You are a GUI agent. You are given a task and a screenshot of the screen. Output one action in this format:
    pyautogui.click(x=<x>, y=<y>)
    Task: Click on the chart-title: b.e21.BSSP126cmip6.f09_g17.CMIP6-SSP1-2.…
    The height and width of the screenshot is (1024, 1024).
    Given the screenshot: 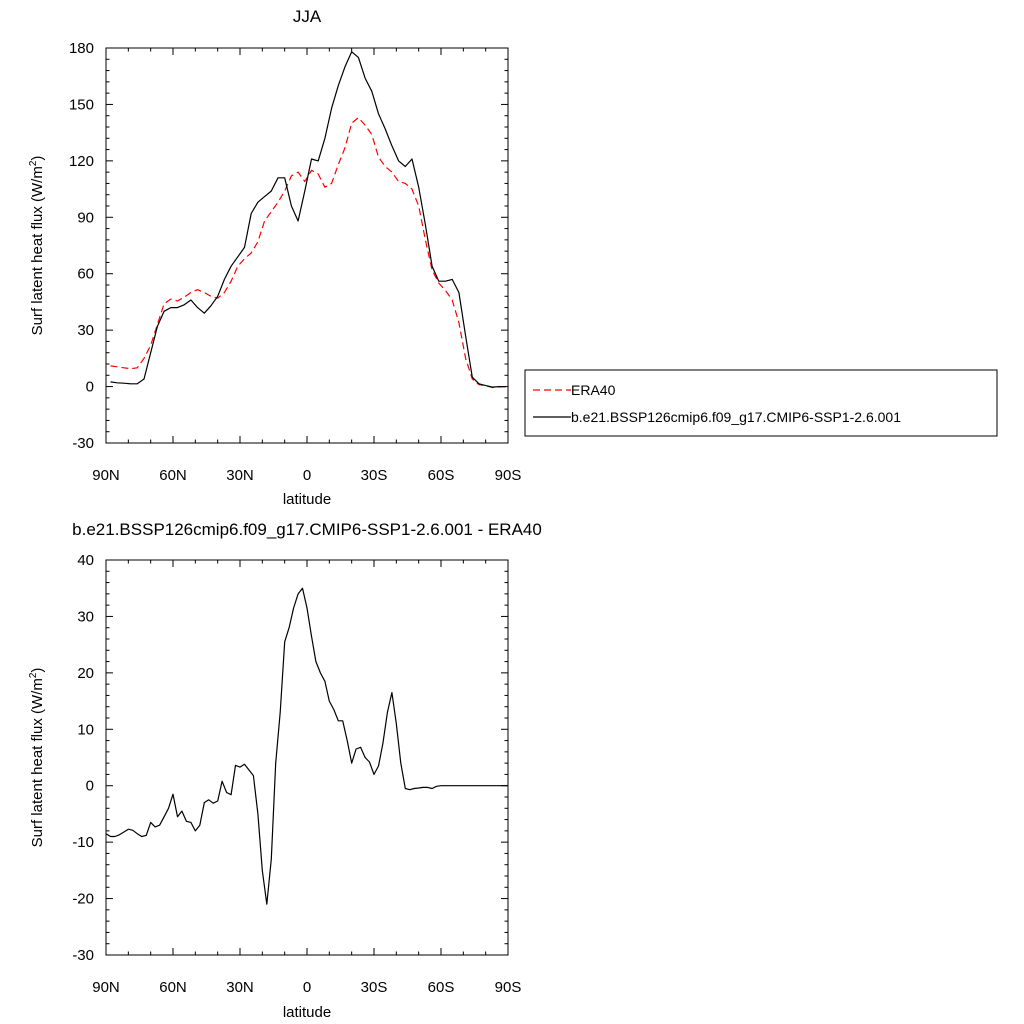 What is the action you would take?
    pyautogui.click(x=307, y=529)
    